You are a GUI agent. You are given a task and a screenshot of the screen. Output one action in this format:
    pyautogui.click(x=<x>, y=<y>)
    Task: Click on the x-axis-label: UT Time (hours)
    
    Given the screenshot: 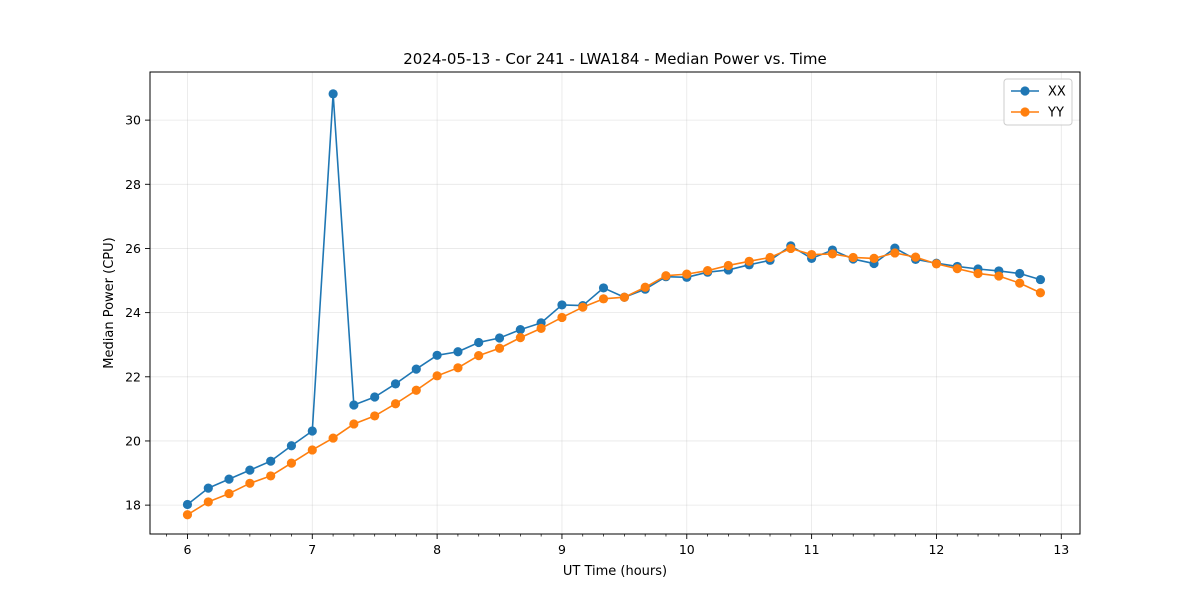 What is the action you would take?
    pyautogui.click(x=615, y=571)
    